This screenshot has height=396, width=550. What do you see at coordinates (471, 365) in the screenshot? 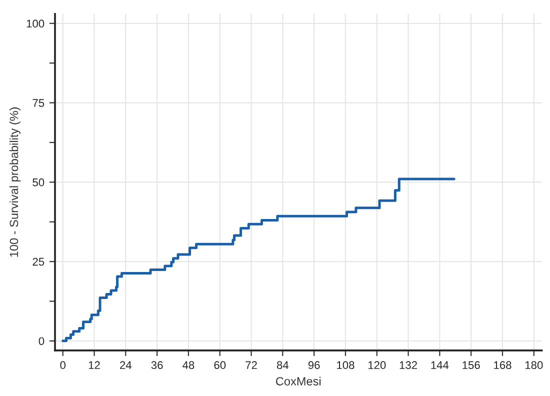
I see `x-tick-label: 156` at bounding box center [471, 365].